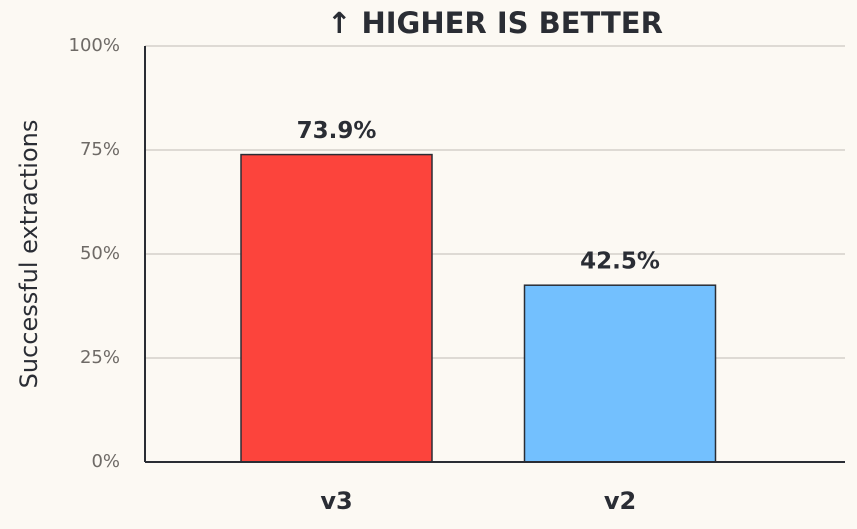 The image size is (857, 529). I want to click on chart-title: ↑ HIGHER IS BETTER, so click(495, 23).